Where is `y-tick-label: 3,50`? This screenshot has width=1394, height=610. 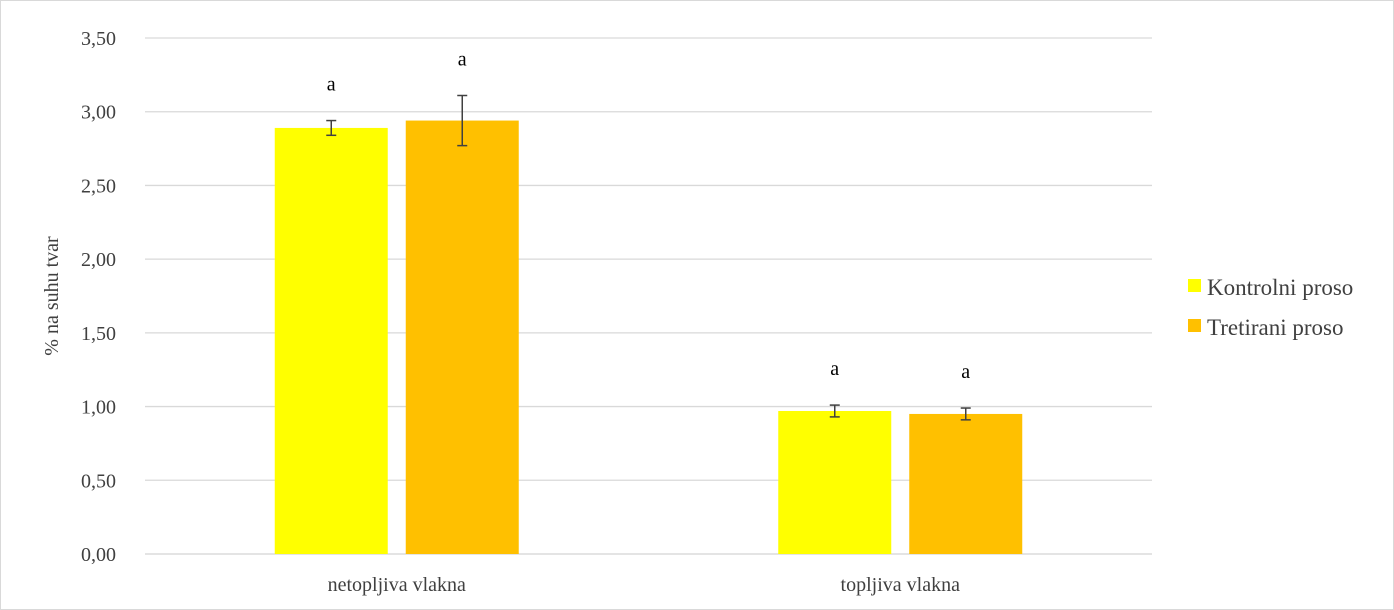 y-tick-label: 3,50 is located at coordinates (98, 39).